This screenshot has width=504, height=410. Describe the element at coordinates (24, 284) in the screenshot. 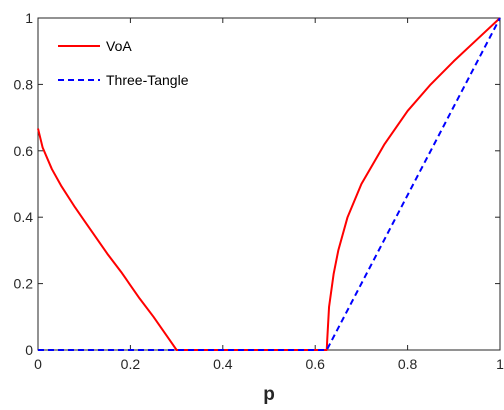

I see `y-tick-label: 0.2` at that location.